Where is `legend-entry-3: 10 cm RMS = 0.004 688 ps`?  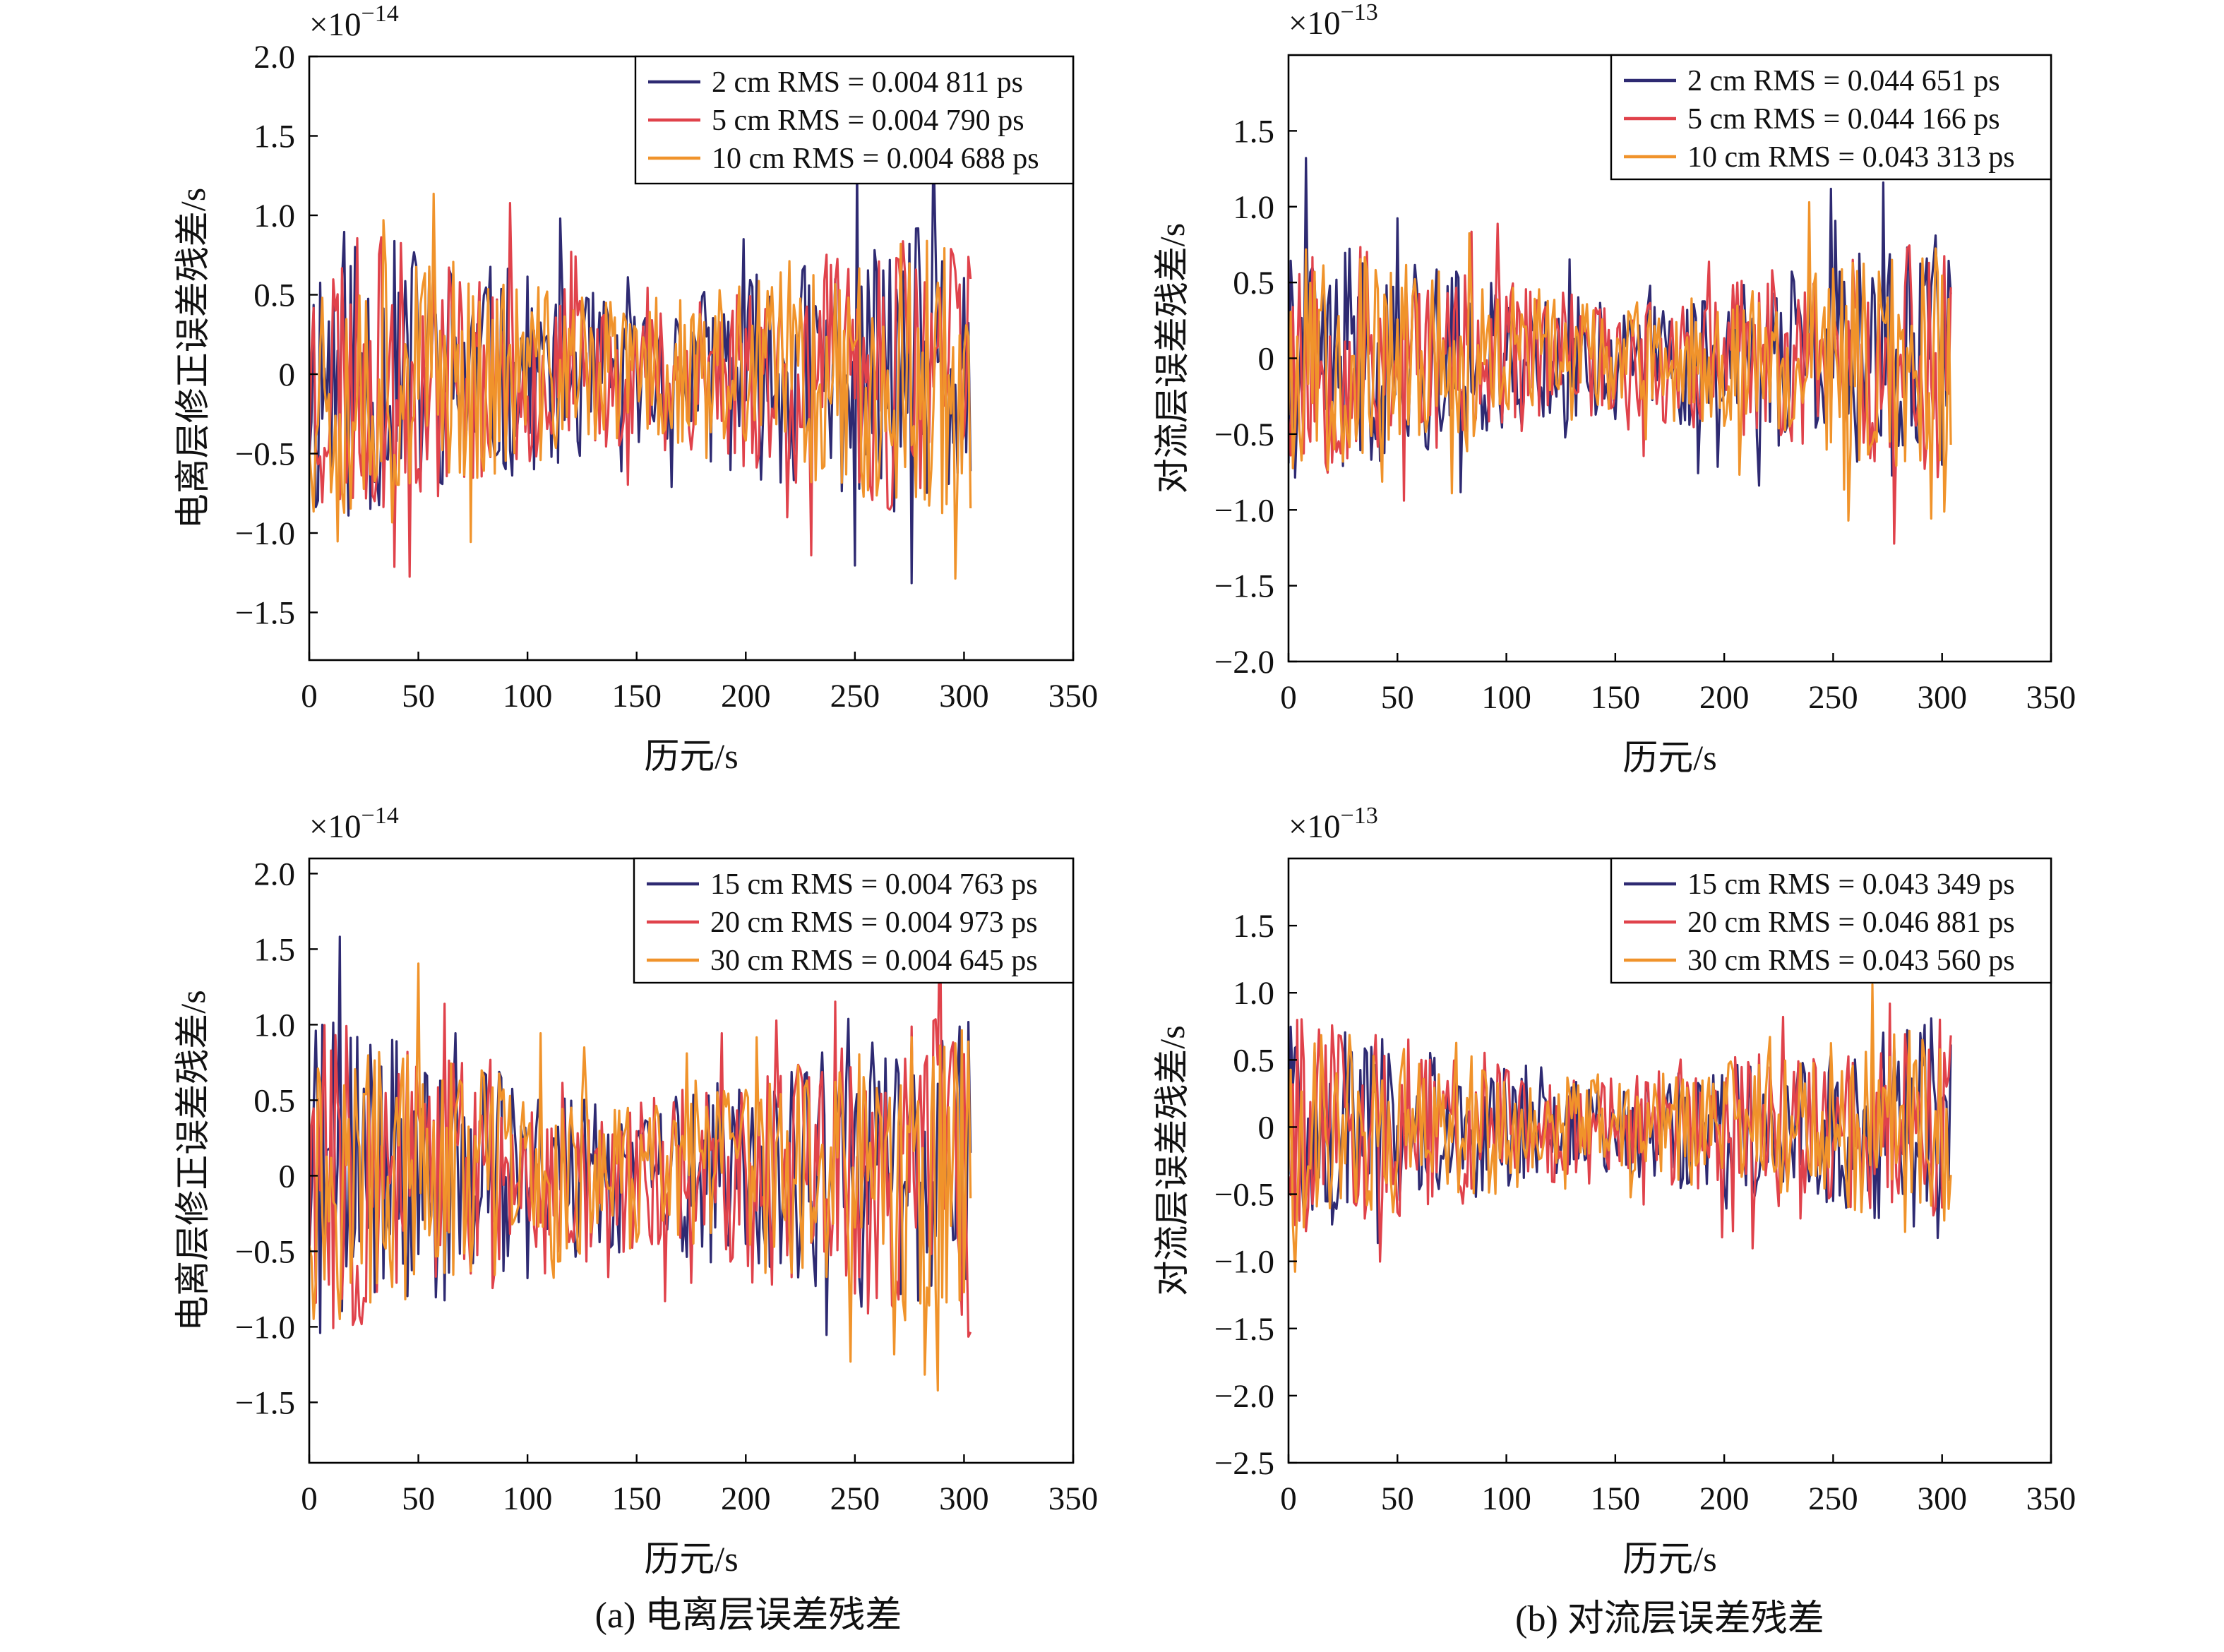 legend-entry-3: 10 cm RMS = 0.004 688 ps is located at coordinates (875, 159).